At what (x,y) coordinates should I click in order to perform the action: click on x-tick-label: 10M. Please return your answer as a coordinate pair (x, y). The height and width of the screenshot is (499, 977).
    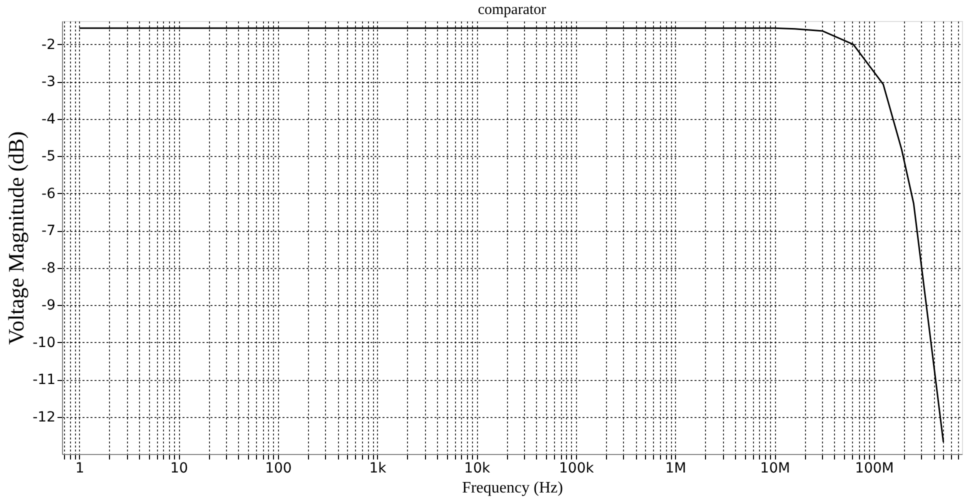
    Looking at the image, I should click on (775, 468).